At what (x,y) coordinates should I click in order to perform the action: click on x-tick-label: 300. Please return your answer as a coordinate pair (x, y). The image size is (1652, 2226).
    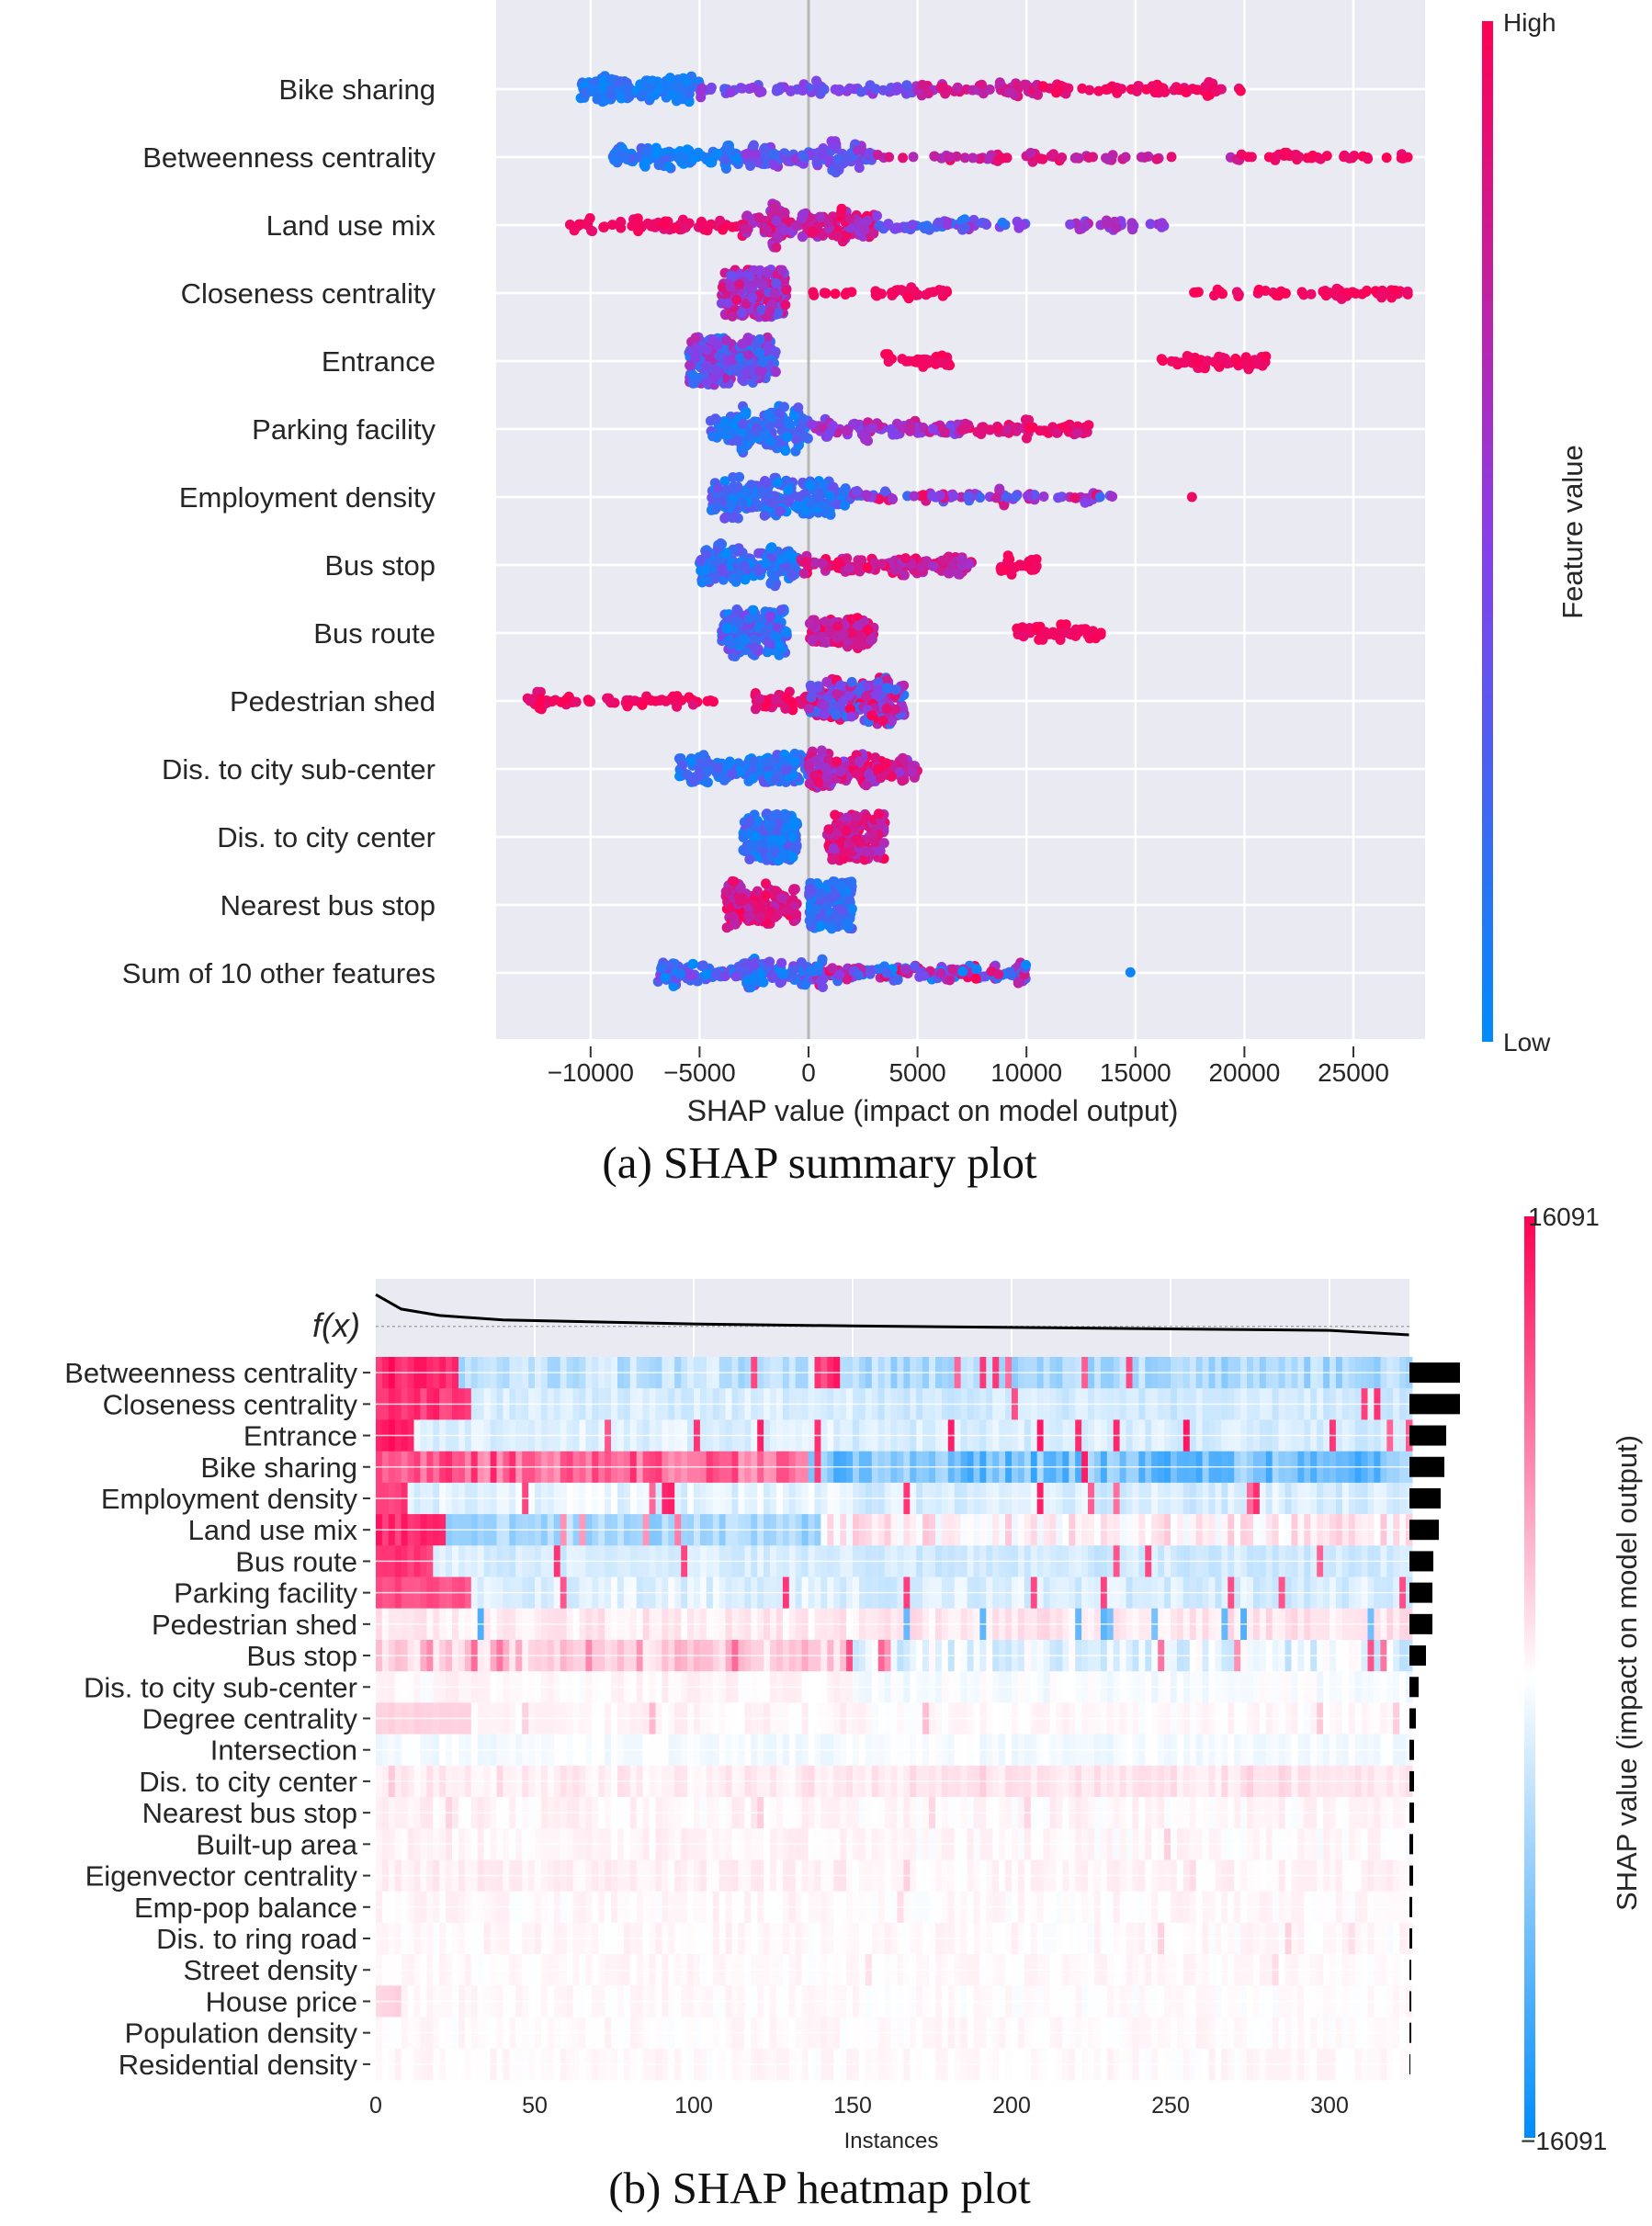
    Looking at the image, I should click on (1329, 2106).